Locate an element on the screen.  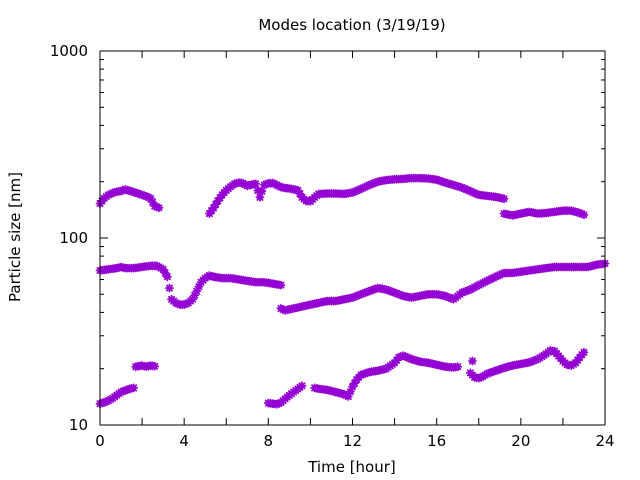
y-tick-label: 100 is located at coordinates (73, 238).